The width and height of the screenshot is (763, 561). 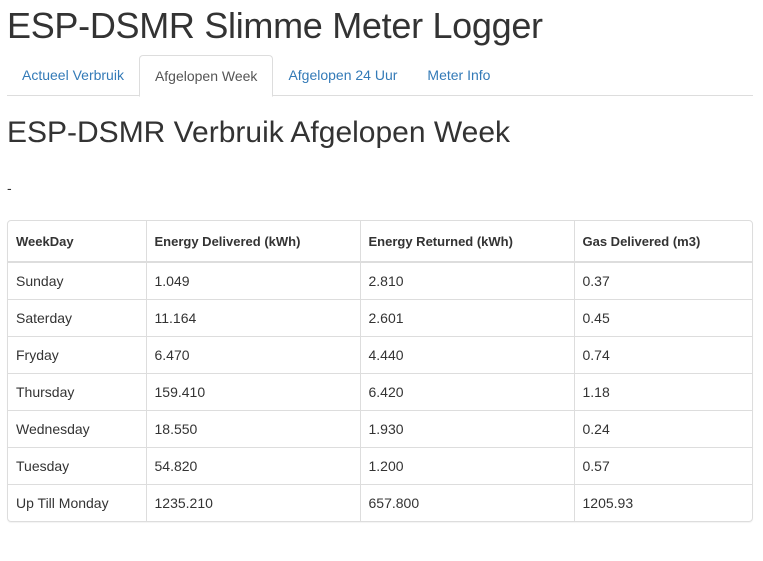 What do you see at coordinates (663, 318) in the screenshot?
I see `cell-gas-delivered: 0.45` at bounding box center [663, 318].